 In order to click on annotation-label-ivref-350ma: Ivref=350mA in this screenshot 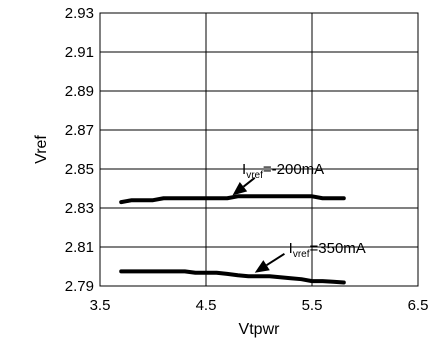, I will do `click(327, 250)`.